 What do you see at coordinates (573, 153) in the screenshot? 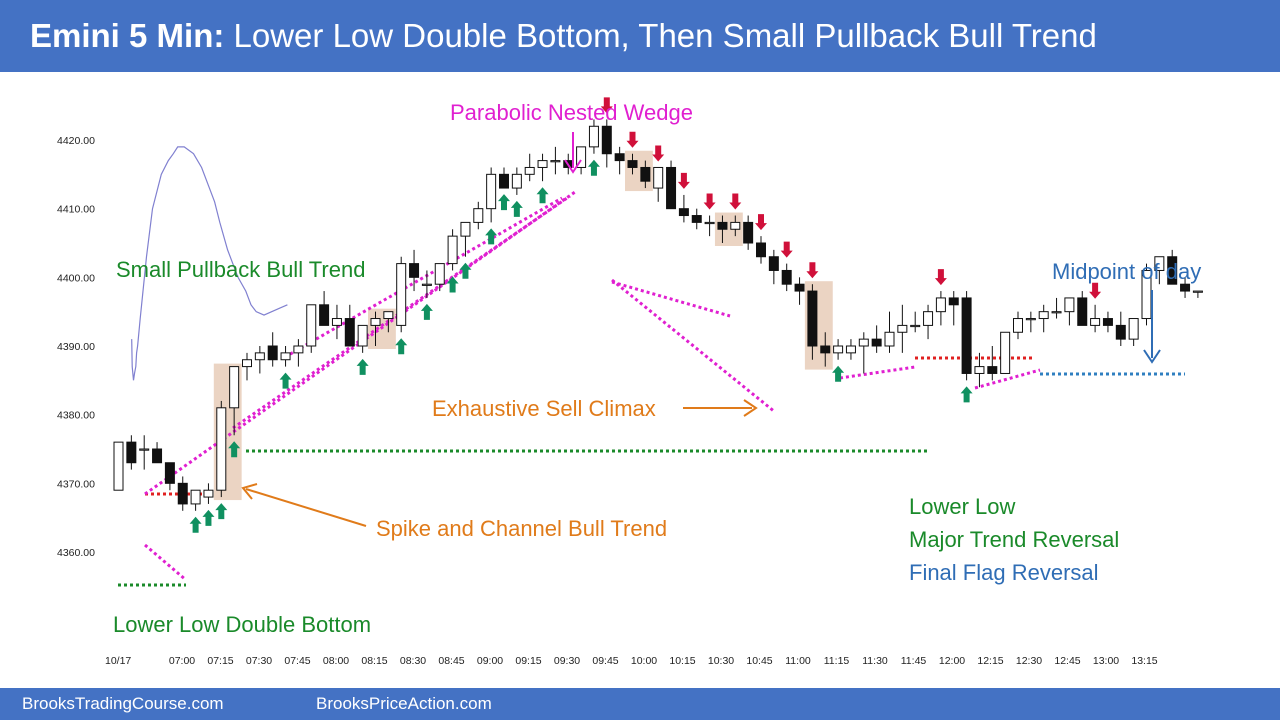
I see `wedge-down-arrow` at bounding box center [573, 153].